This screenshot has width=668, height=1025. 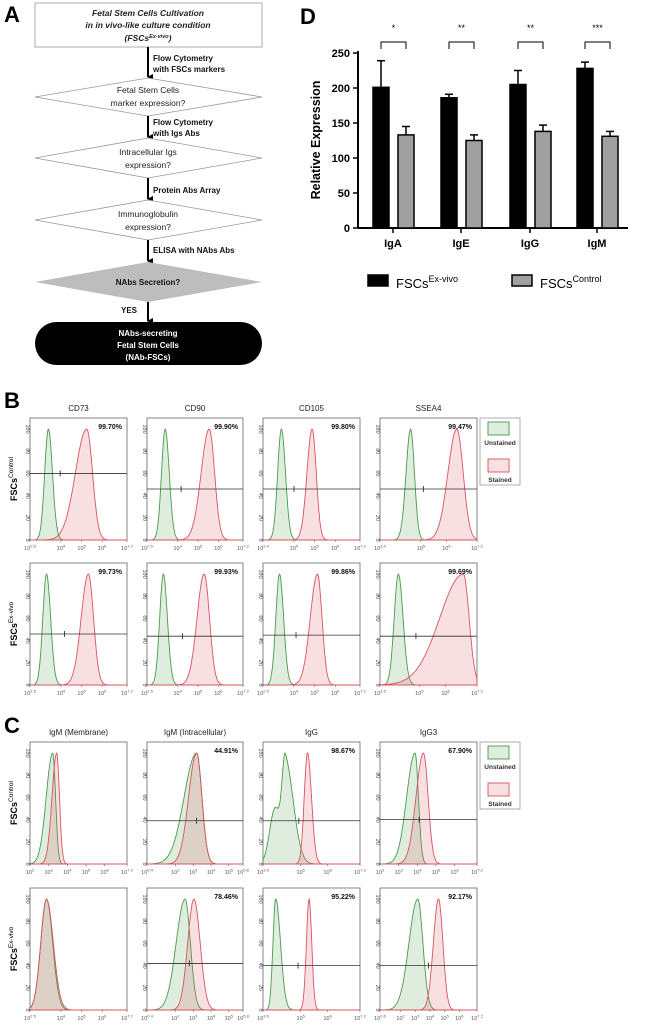 I want to click on significance-bracket, so click(x=597, y=45).